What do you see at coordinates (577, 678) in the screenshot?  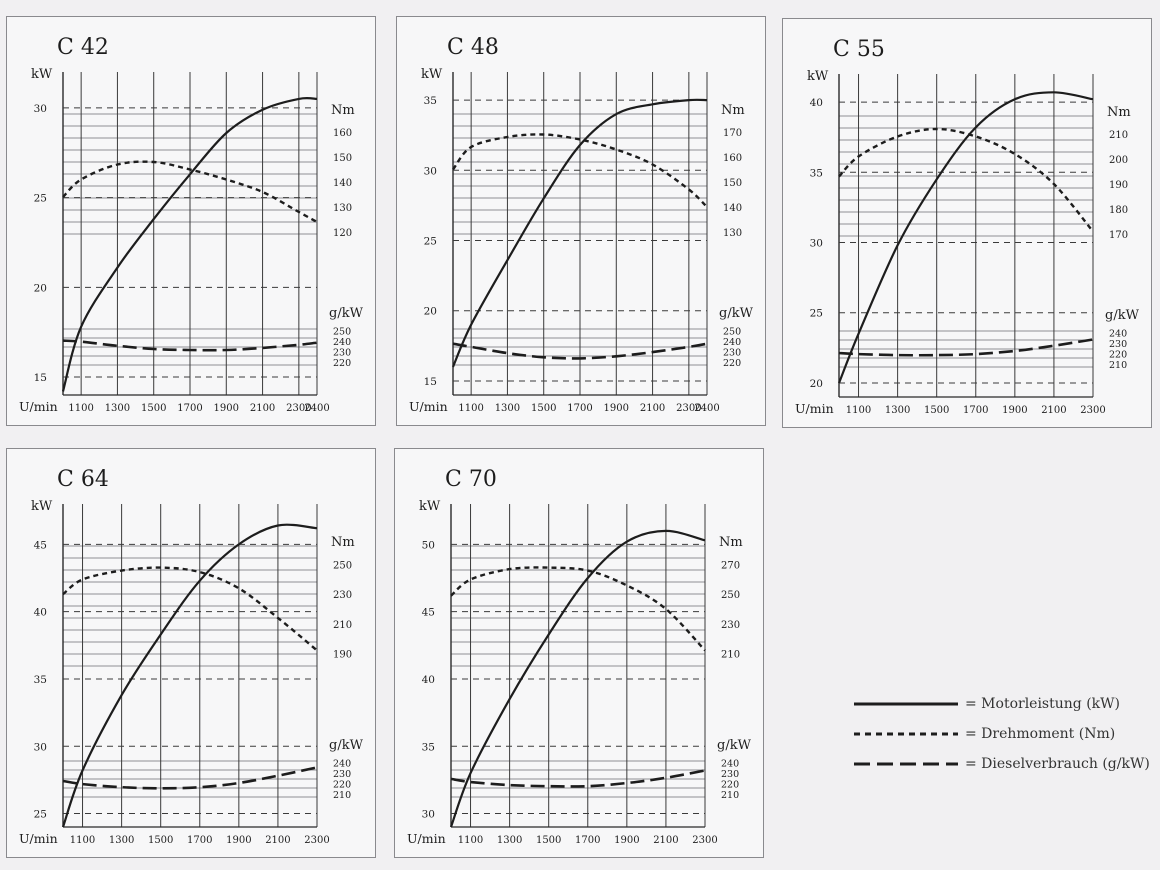 I see `series-power-line-c70` at bounding box center [577, 678].